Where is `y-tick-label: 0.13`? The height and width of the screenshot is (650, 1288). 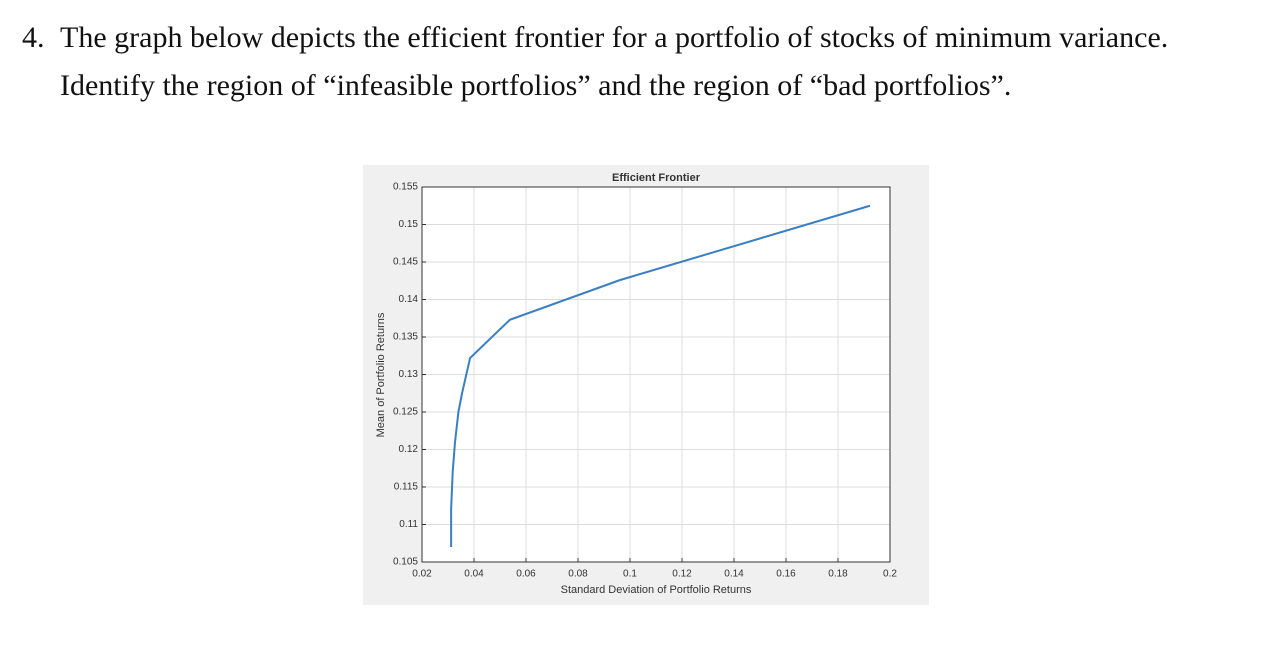 y-tick-label: 0.13 is located at coordinates (409, 374).